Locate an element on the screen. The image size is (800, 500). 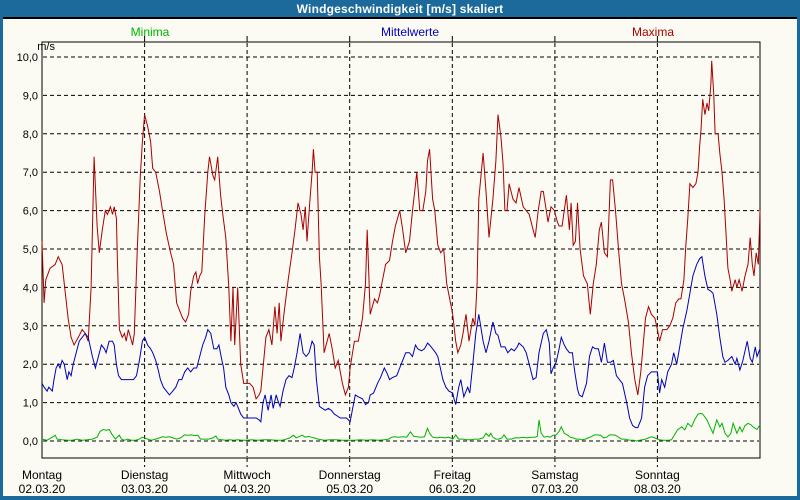
window-border-bottom is located at coordinates (400, 498).